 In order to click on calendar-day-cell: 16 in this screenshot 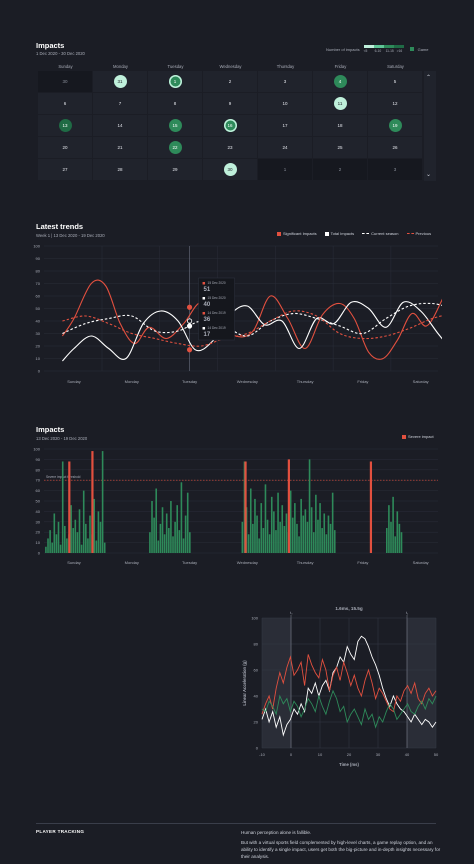, I will do `click(230, 126)`.